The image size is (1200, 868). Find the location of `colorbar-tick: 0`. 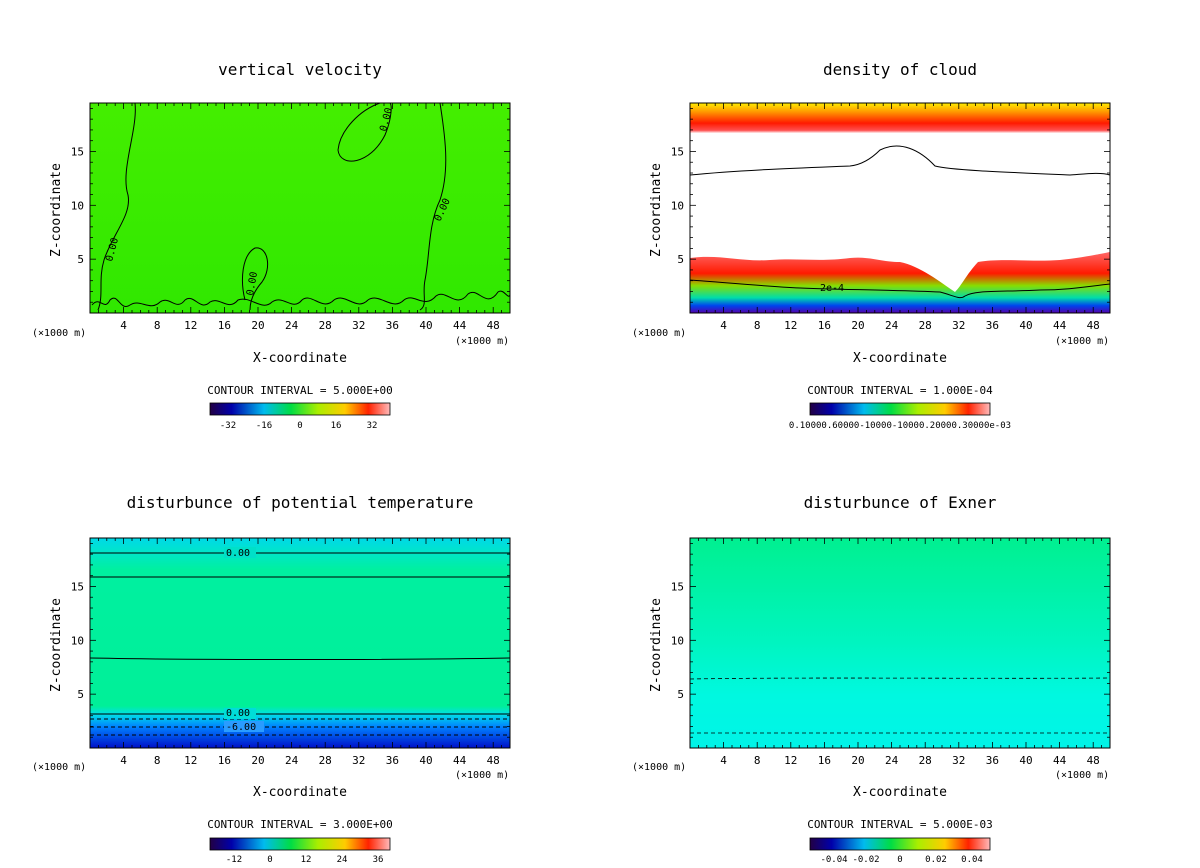

colorbar-tick: 0 is located at coordinates (299, 426).